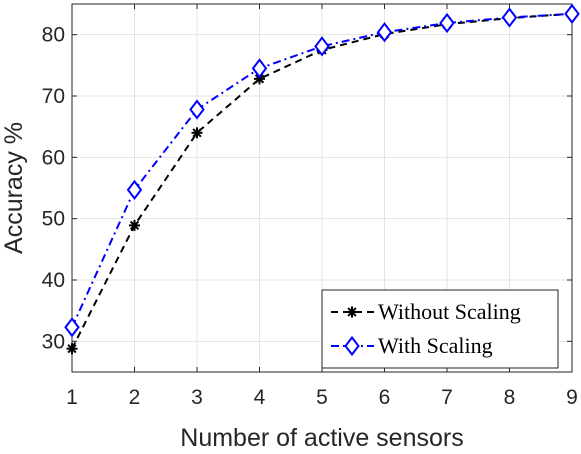 Image resolution: width=581 pixels, height=454 pixels. Describe the element at coordinates (53, 341) in the screenshot. I see `y-tick-label: 30` at that location.